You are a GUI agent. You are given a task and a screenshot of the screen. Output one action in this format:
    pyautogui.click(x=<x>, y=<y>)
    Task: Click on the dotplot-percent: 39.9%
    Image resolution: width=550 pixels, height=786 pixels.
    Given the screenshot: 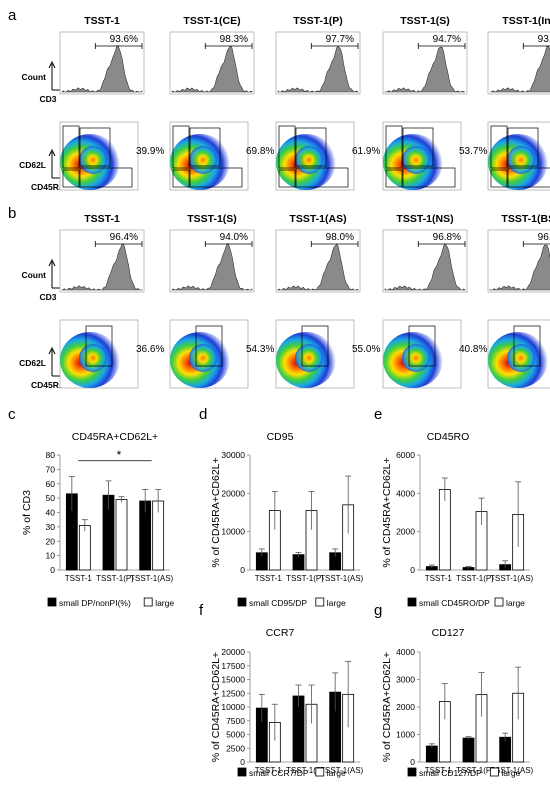 What is the action you would take?
    pyautogui.click(x=150, y=151)
    